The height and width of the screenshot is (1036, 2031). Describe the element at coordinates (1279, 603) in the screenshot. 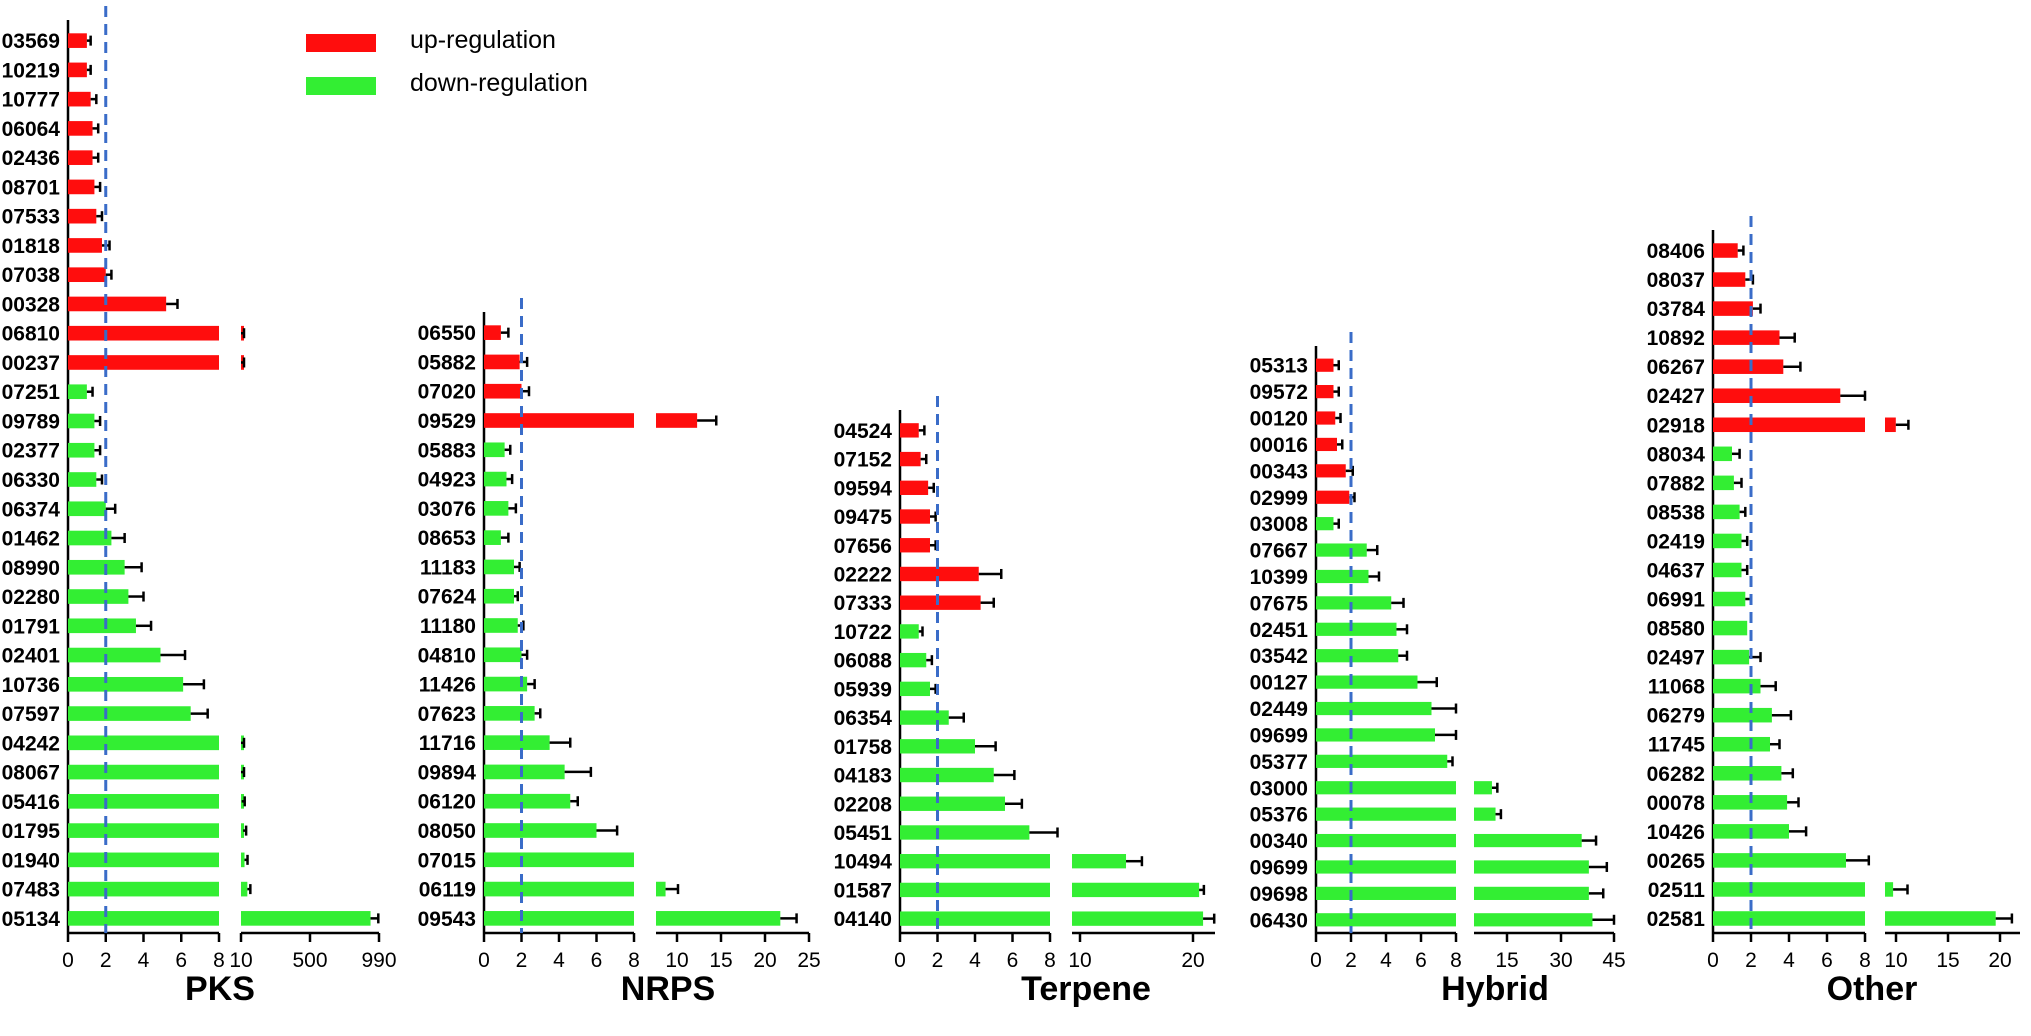

I see `category-label: 07675` at that location.